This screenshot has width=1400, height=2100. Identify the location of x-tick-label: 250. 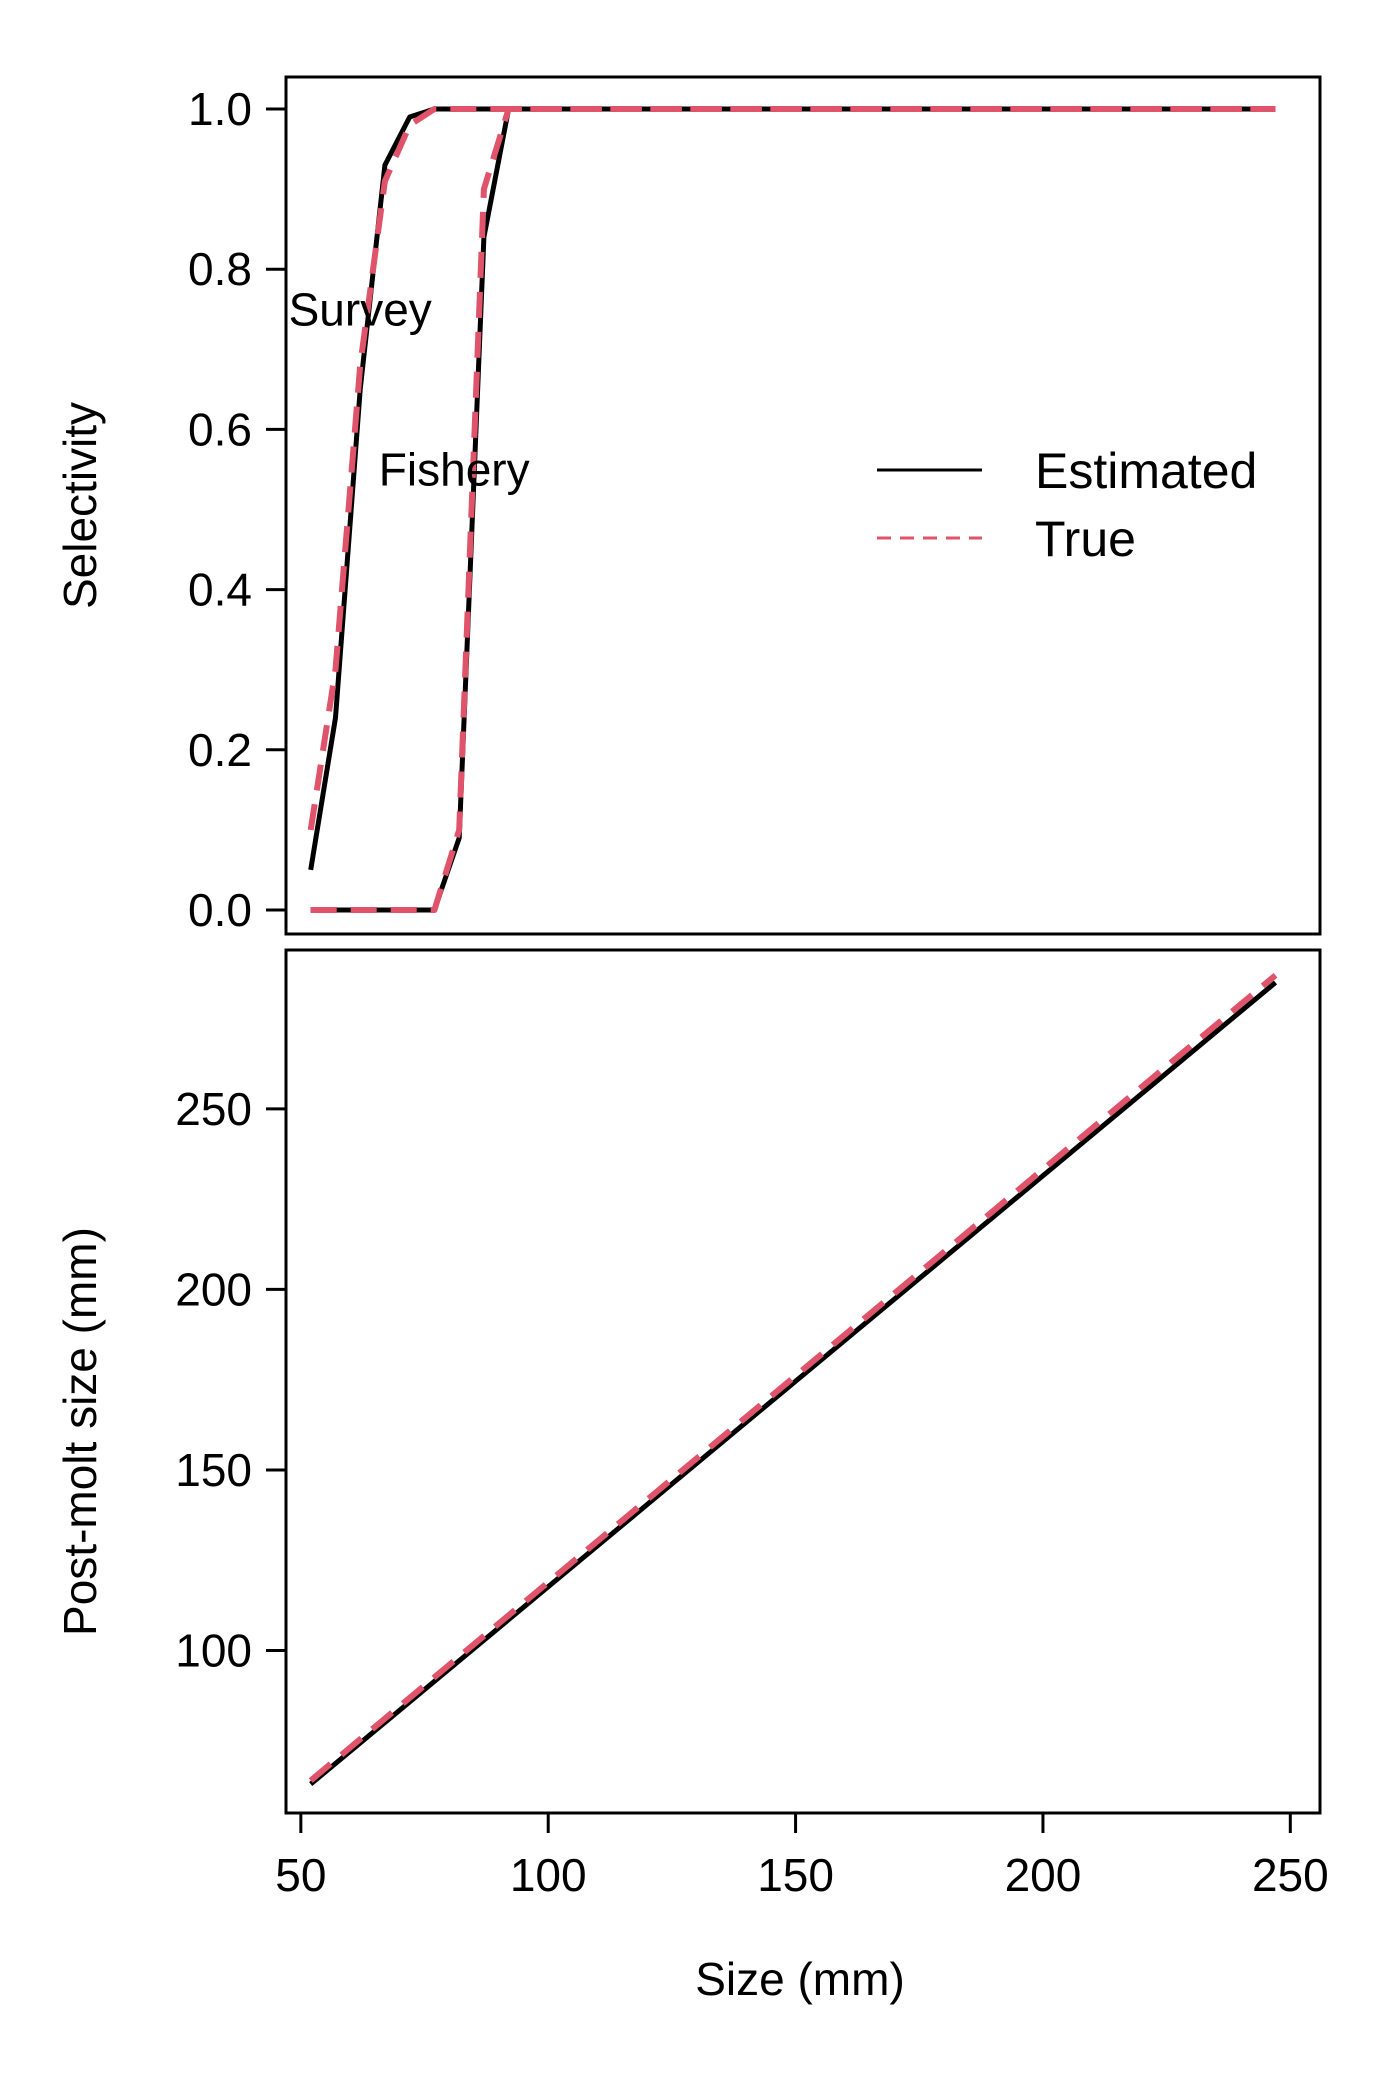
(1290, 1875).